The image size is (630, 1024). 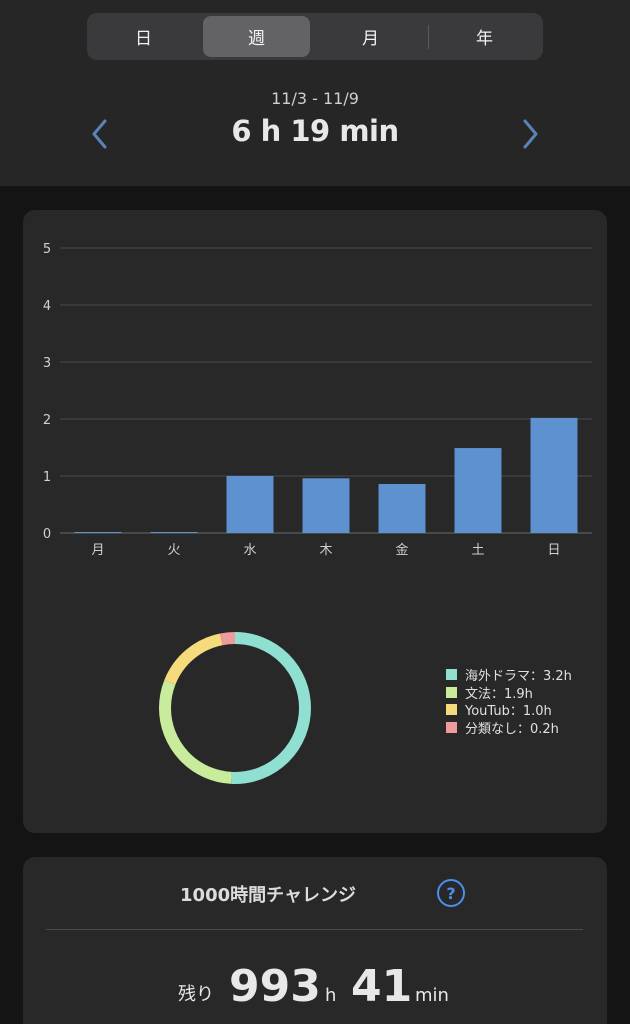 I want to click on x-tick-label: 土, so click(x=477, y=550).